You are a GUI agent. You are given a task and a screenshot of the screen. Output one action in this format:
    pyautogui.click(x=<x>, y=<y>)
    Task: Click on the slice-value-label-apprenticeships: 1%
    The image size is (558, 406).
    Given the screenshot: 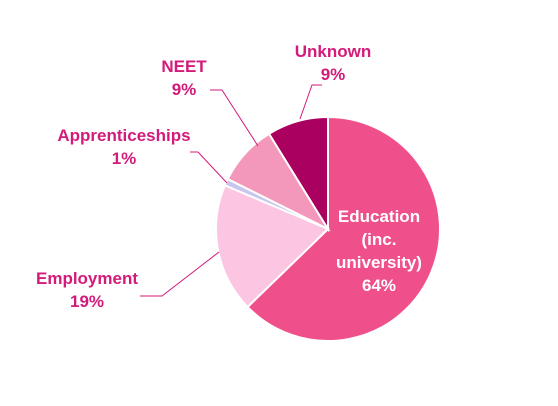 What is the action you would take?
    pyautogui.click(x=124, y=158)
    